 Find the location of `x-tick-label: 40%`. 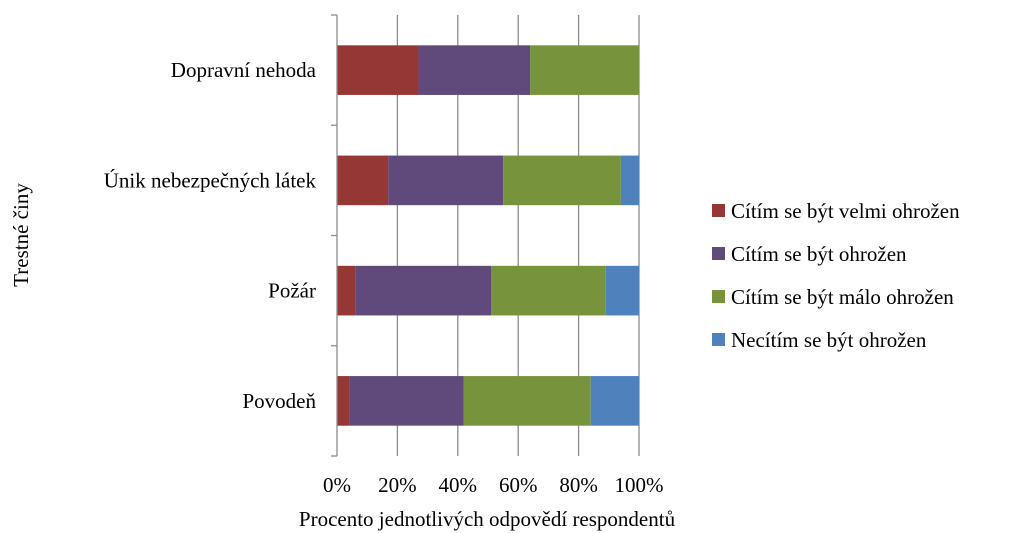

x-tick-label: 40% is located at coordinates (458, 485).